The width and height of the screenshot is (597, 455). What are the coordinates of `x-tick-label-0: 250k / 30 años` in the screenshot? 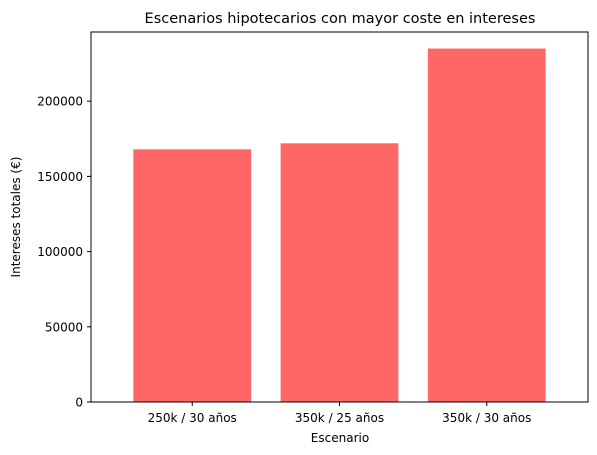 It's located at (192, 418).